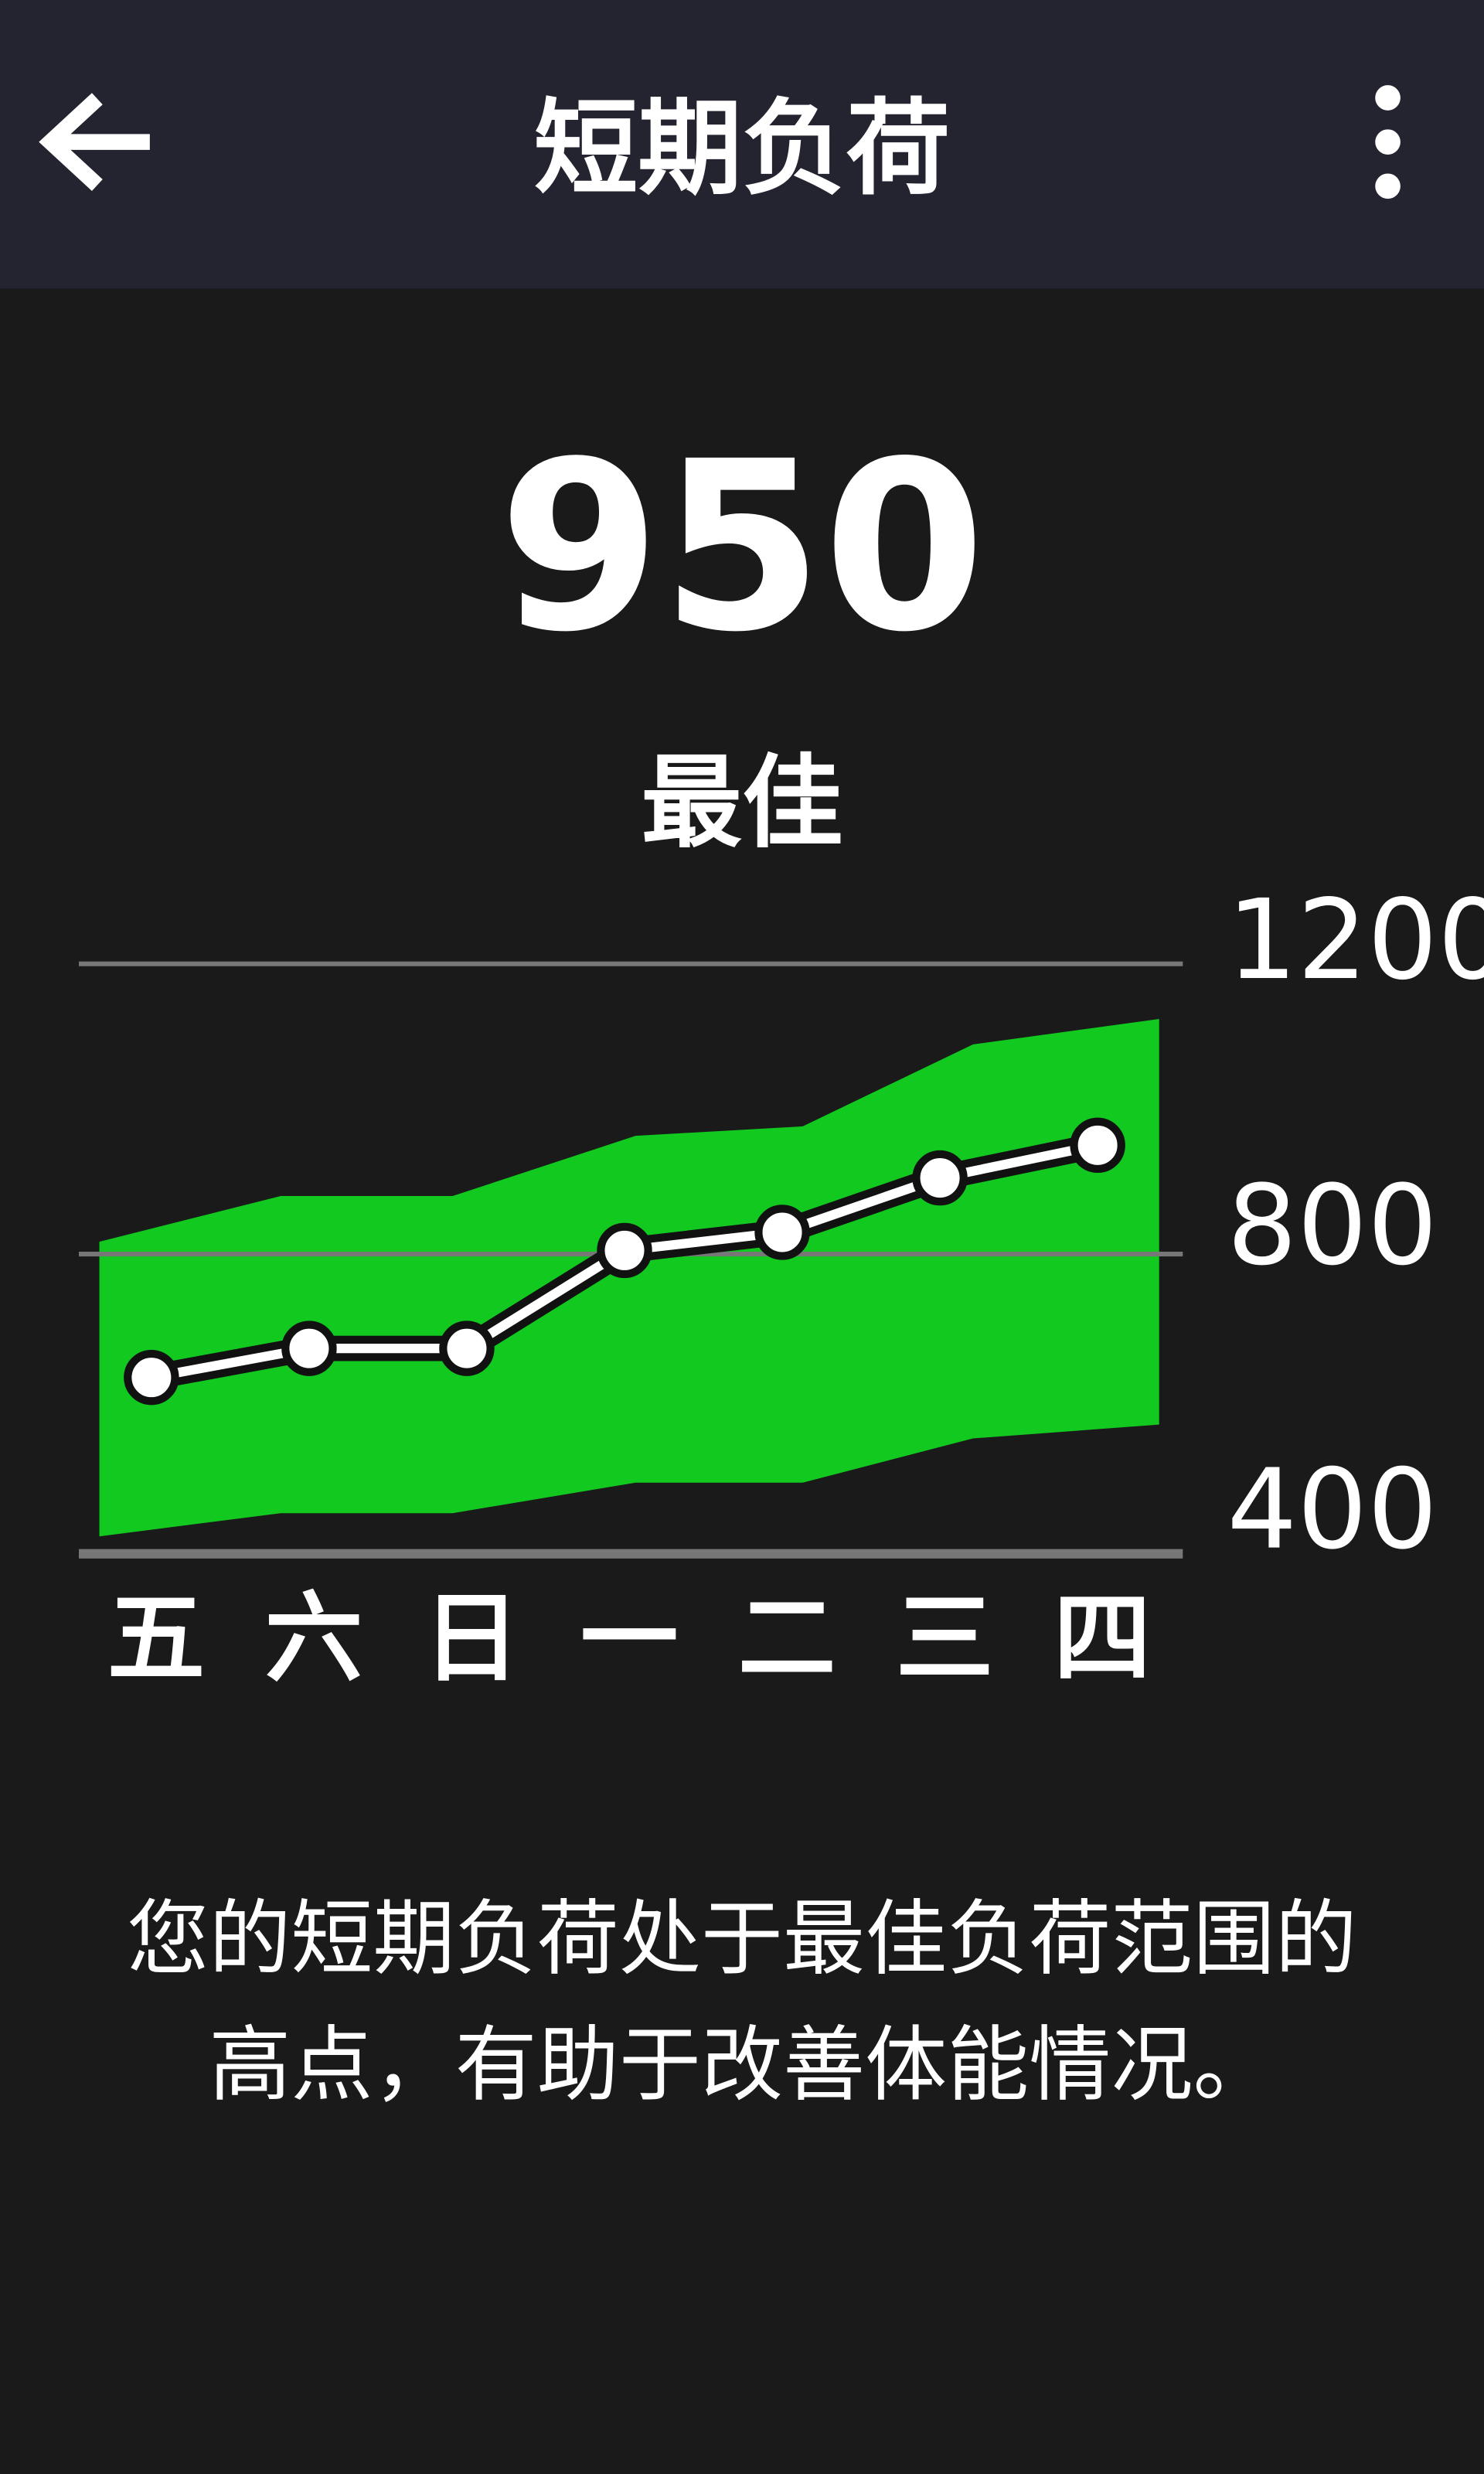 The height and width of the screenshot is (2474, 1484). Describe the element at coordinates (156, 1638) in the screenshot. I see `x-tick-label: 五` at that location.